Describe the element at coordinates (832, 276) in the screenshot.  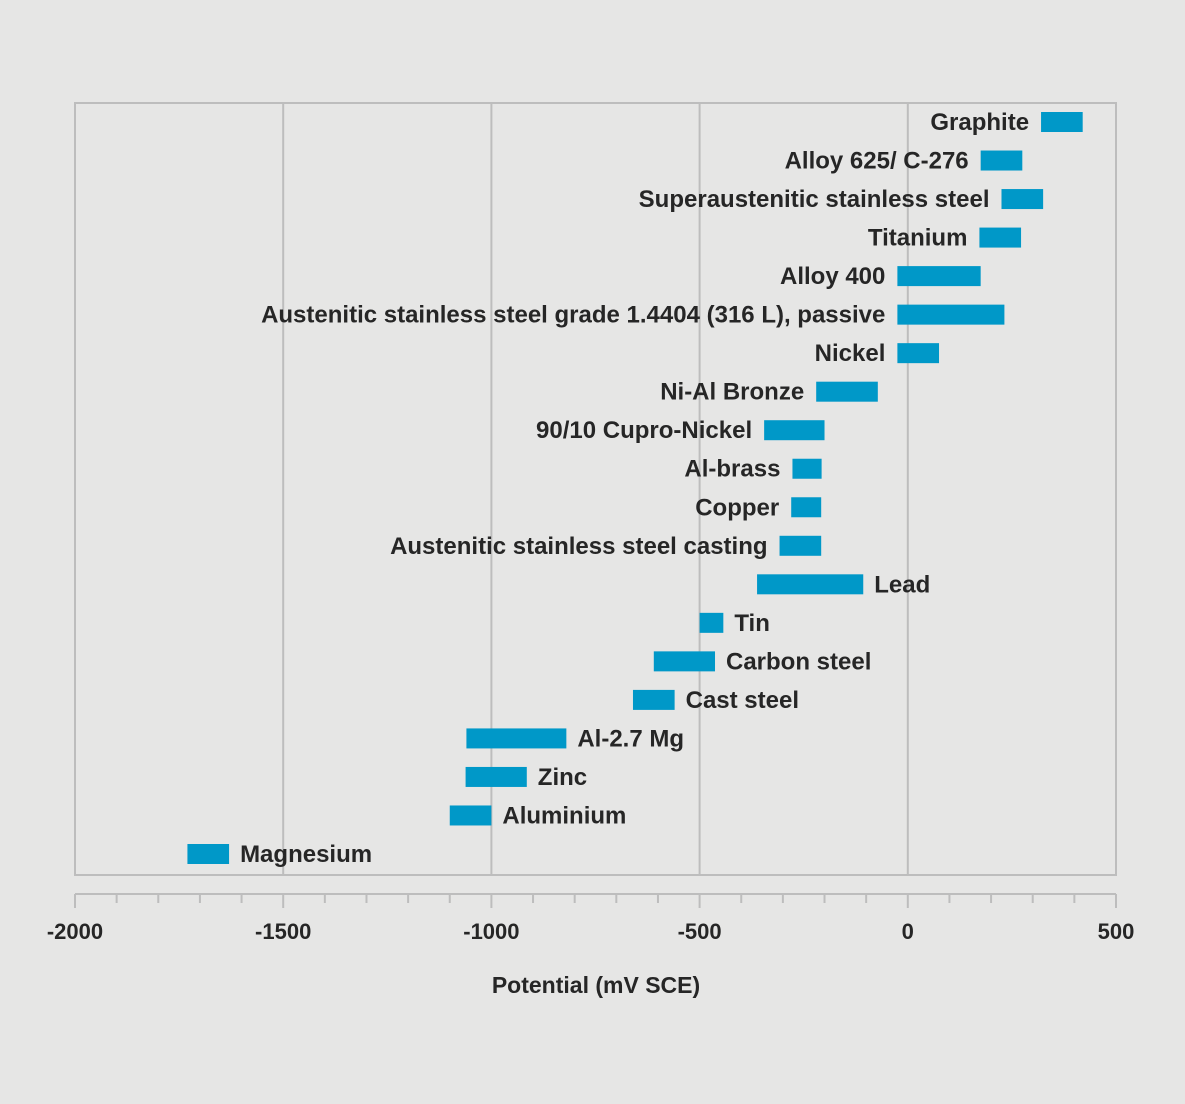
I see `bar-label: Alloy 400` at that location.